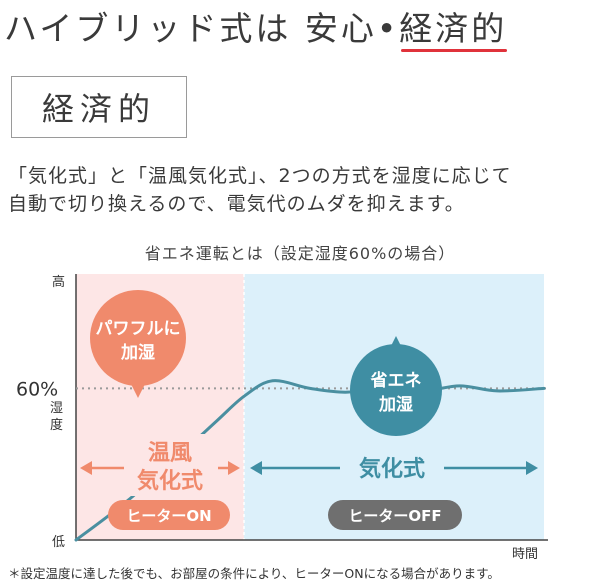 This screenshot has height=586, width=600. I want to click on phase-2-name-backdrop, so click(392, 468).